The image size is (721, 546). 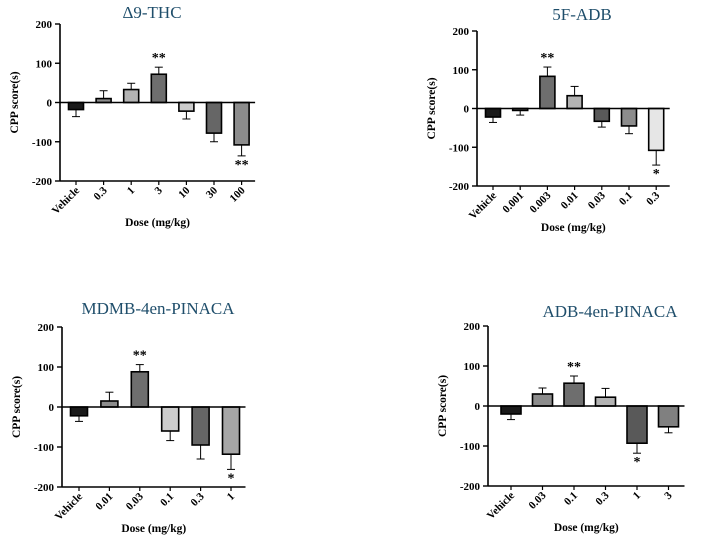 I want to click on x-tick-label: 0.003, so click(x=541, y=202).